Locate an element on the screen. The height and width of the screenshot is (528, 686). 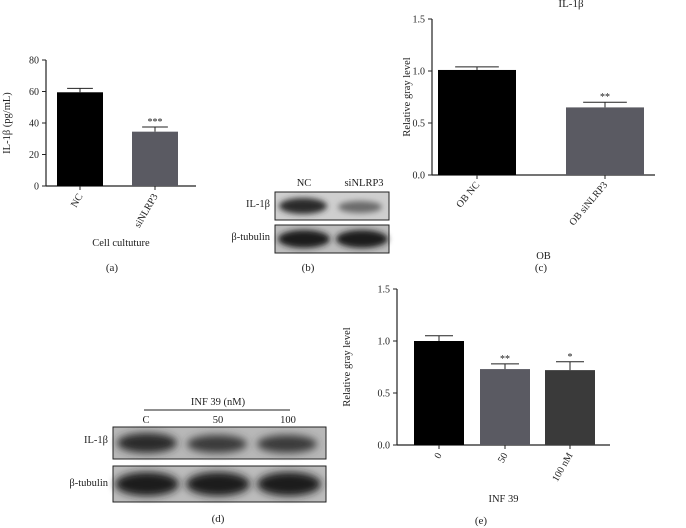
x-tick-label: OB NC is located at coordinates (468, 195).